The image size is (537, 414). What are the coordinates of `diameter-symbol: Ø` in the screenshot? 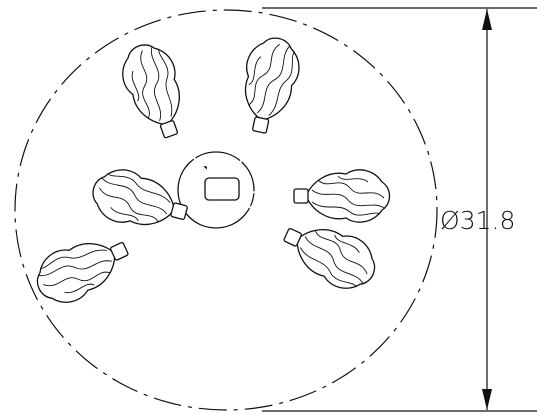 It's located at (450, 220).